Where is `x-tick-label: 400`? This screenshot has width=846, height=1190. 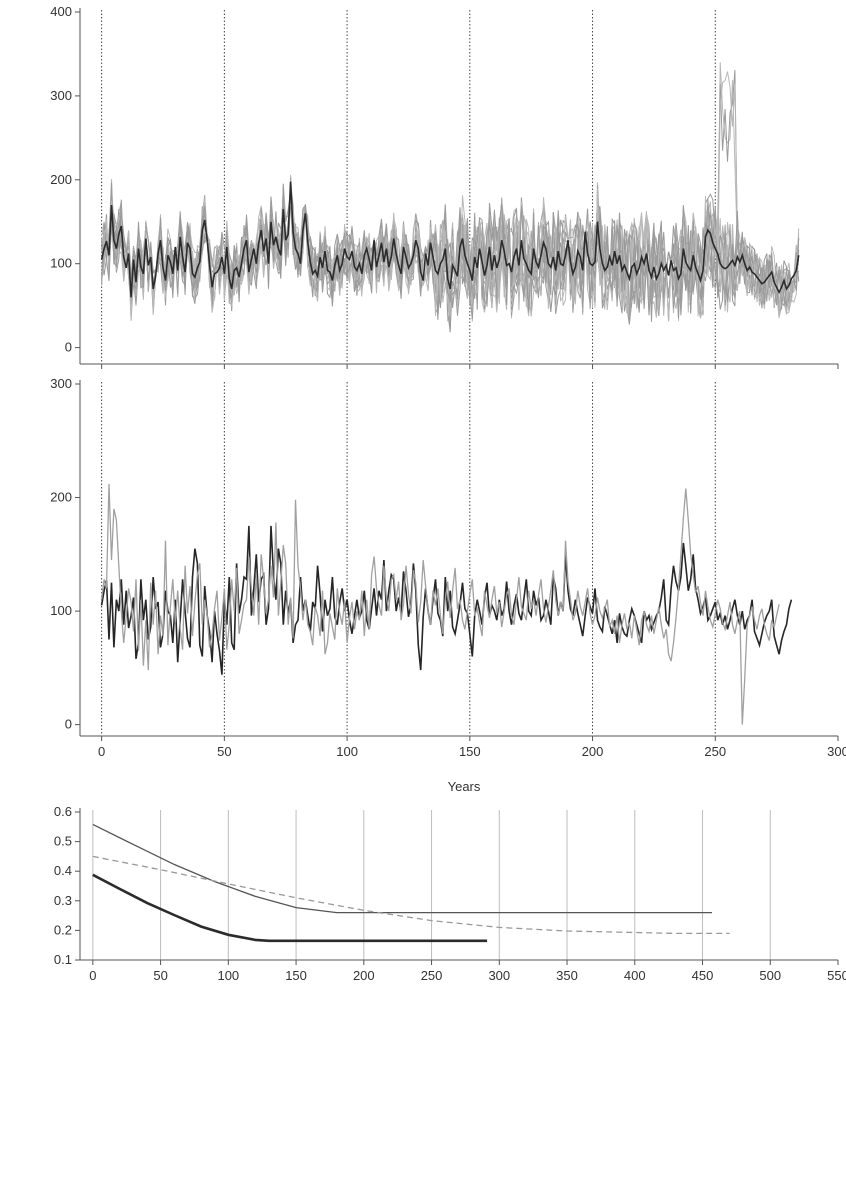
x-tick-label: 400 is located at coordinates (635, 975).